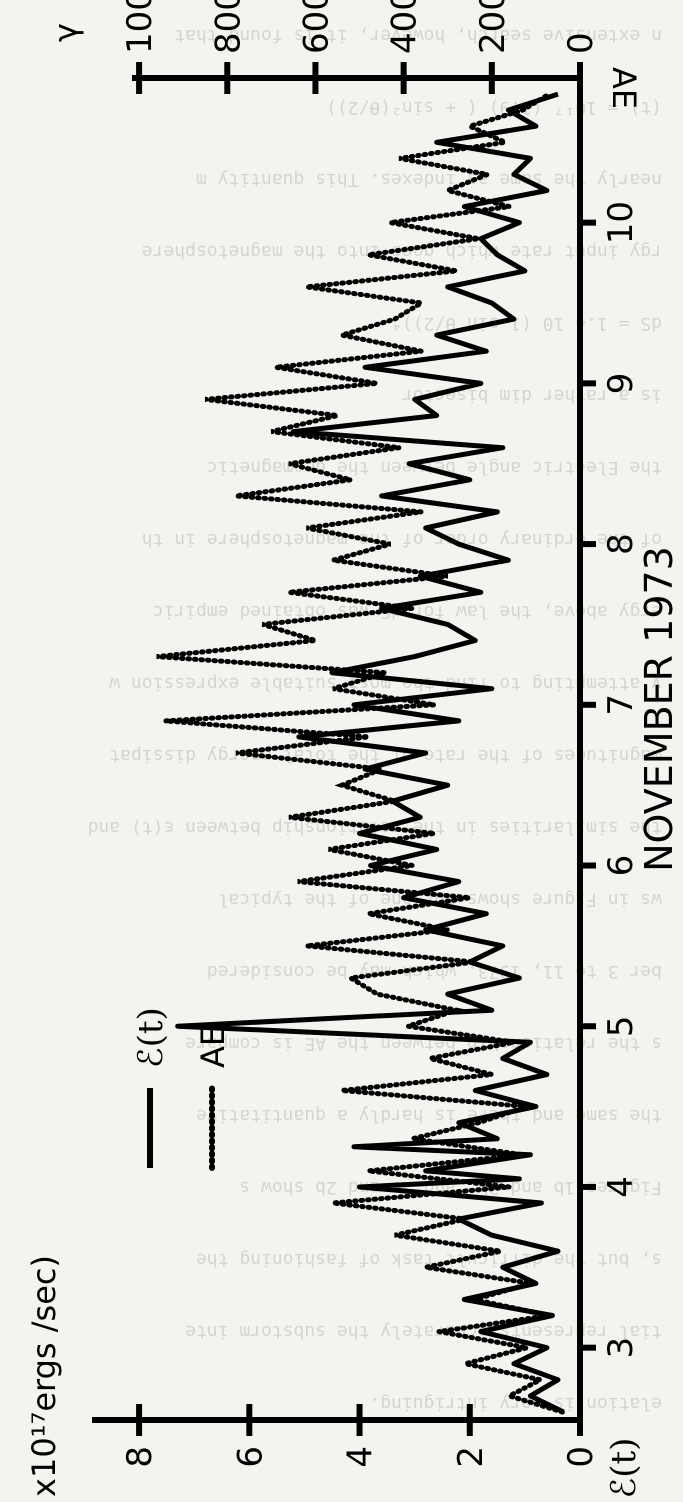 This screenshot has height=1502, width=683. I want to click on right-tick-label: 1000, so click(140, 27).